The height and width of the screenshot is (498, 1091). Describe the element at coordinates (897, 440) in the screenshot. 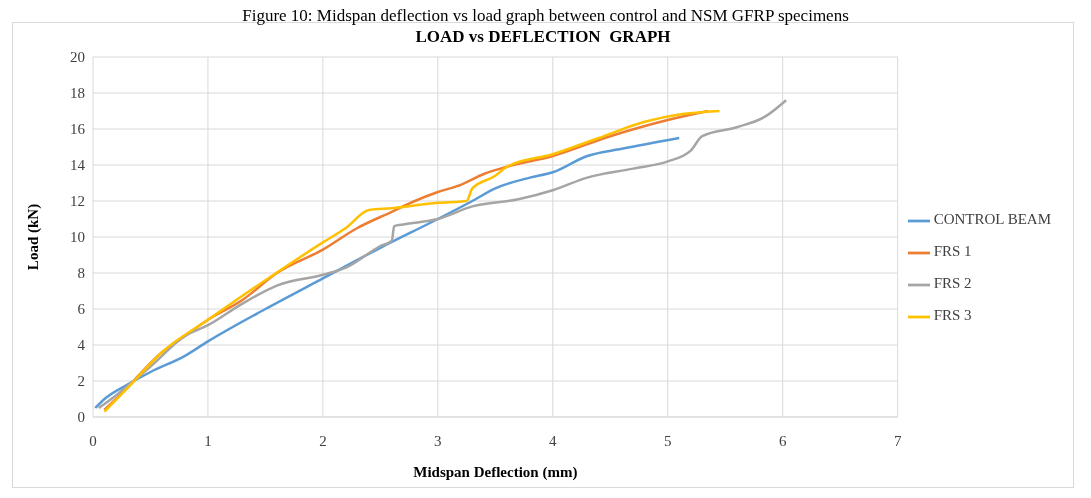

I see `x-tick-label: 7` at that location.